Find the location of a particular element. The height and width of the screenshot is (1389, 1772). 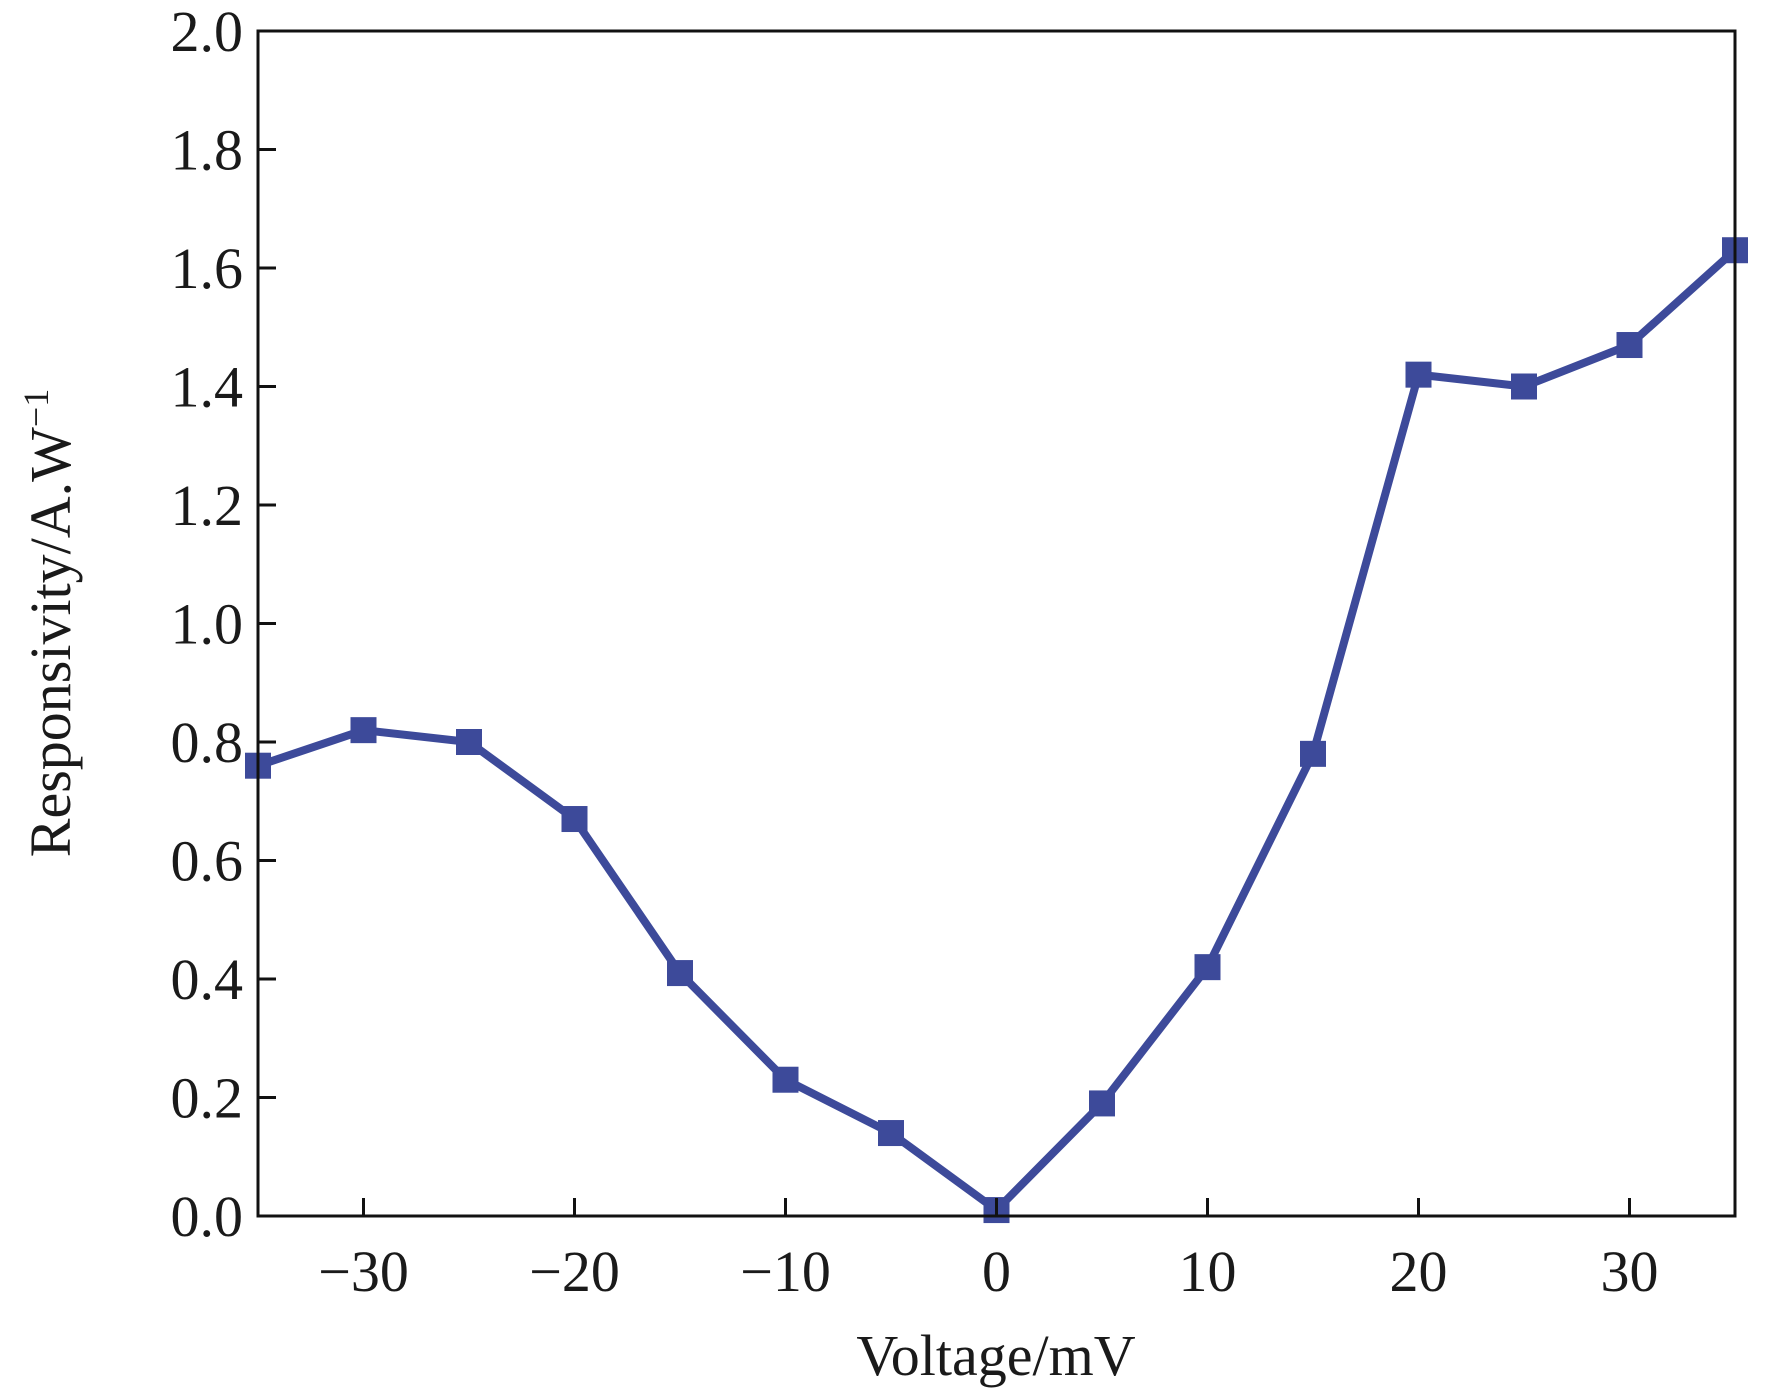

y-tick-label: 2.0 is located at coordinates (207, 32).